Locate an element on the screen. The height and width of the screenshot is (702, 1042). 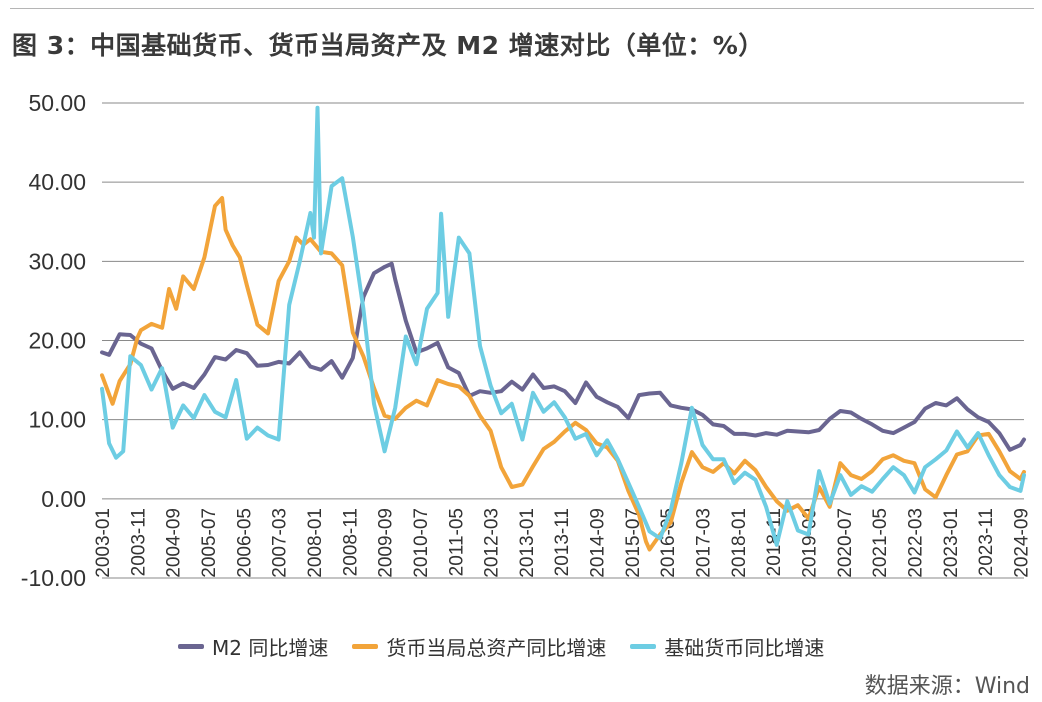
x-tick-label: 2004-09 is located at coordinates (174, 543).